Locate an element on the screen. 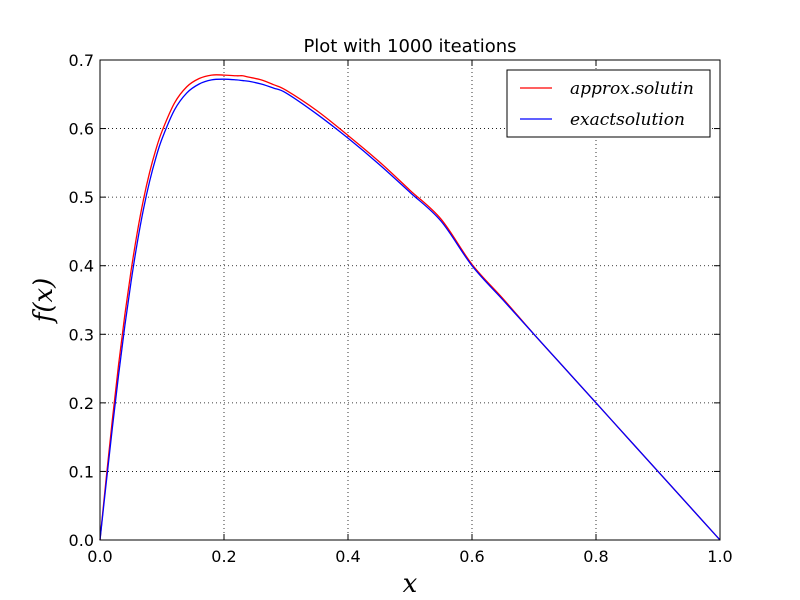  y-tick-label: 0.4 is located at coordinates (81, 266).